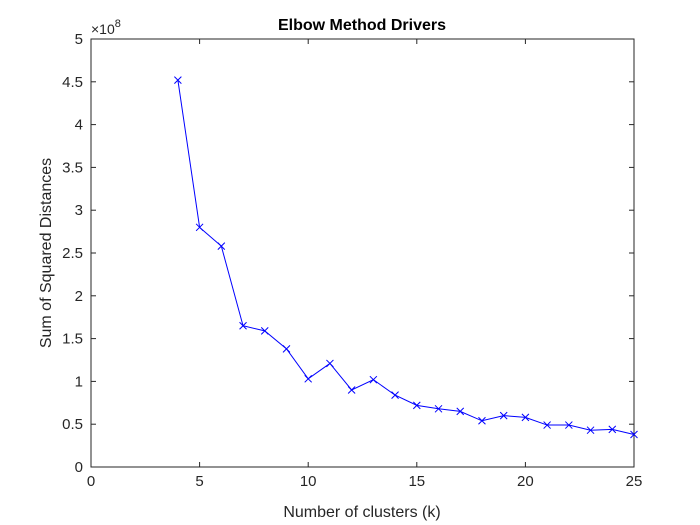  What do you see at coordinates (362, 25) in the screenshot?
I see `chart-title: Elbow Method Drivers` at bounding box center [362, 25].